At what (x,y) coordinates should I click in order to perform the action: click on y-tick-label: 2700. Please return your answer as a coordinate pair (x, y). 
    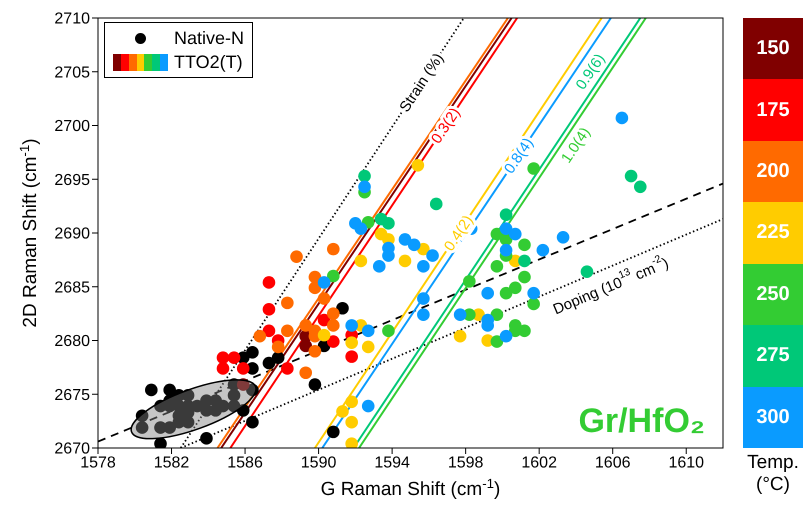
    Looking at the image, I should click on (72, 127).